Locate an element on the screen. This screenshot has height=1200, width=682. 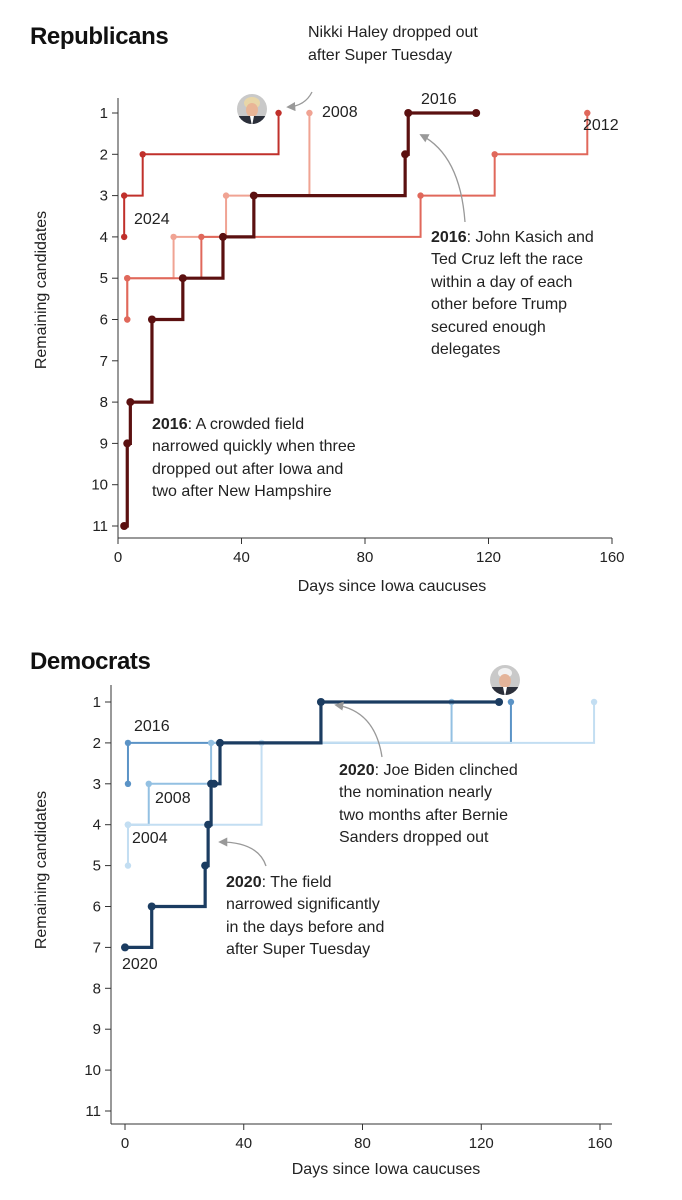
y-tick-label: 9 is located at coordinates (104, 443).